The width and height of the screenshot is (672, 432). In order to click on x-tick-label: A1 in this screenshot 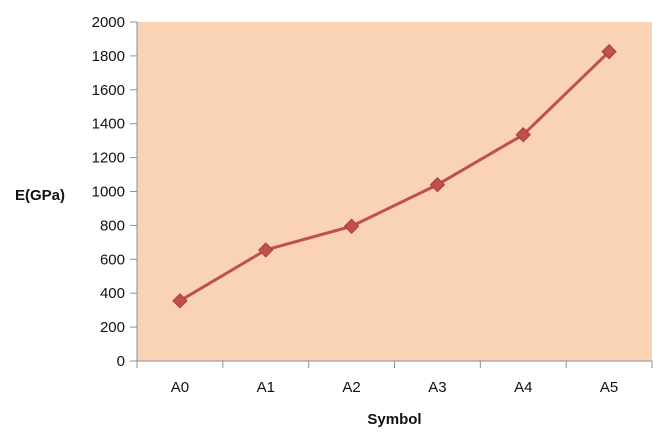, I will do `click(266, 387)`.